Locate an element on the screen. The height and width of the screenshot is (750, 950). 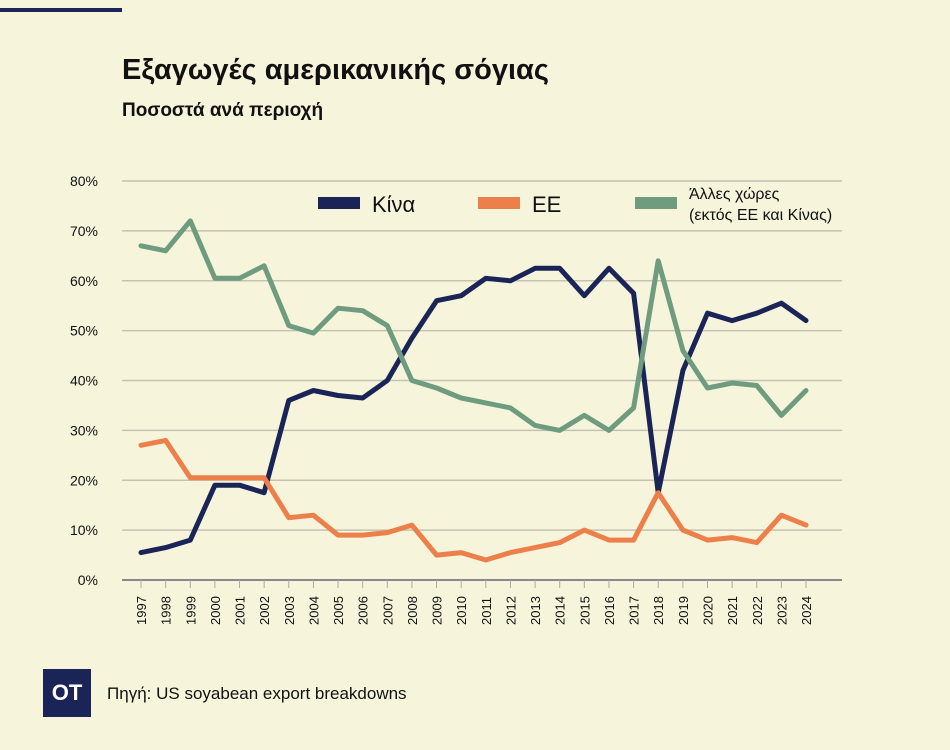
y-tick-label: 40% is located at coordinates (84, 381).